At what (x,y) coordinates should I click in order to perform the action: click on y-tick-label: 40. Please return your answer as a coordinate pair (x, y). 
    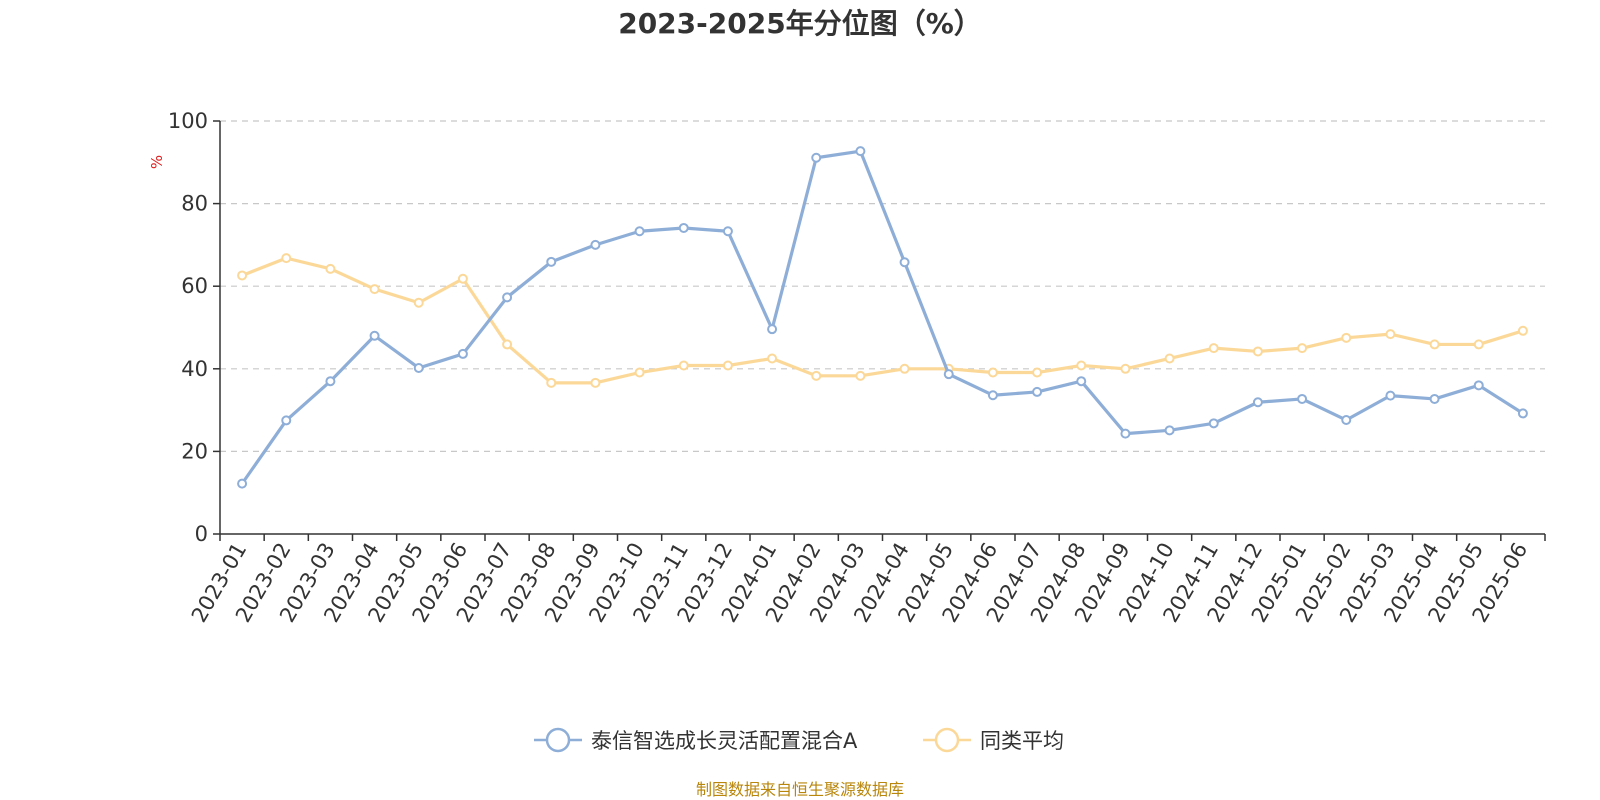
    Looking at the image, I should click on (194, 369).